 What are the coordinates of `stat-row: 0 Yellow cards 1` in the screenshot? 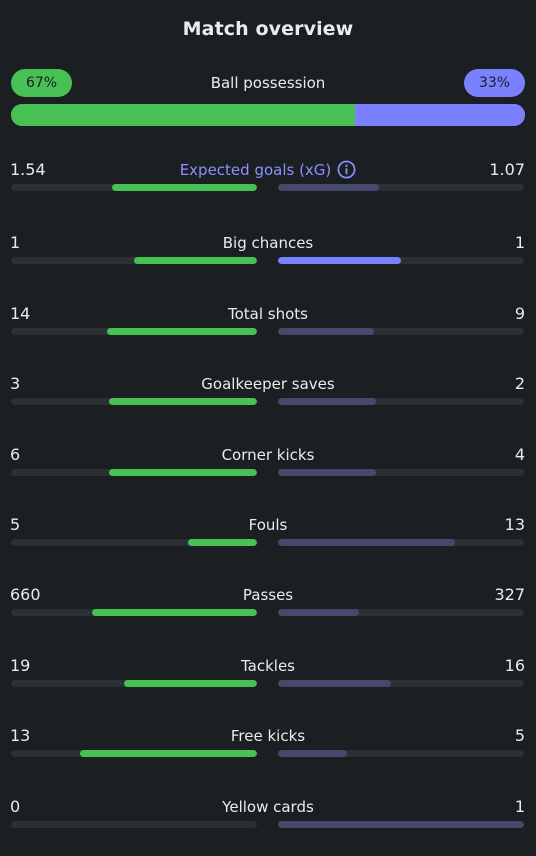 It's located at (268, 822).